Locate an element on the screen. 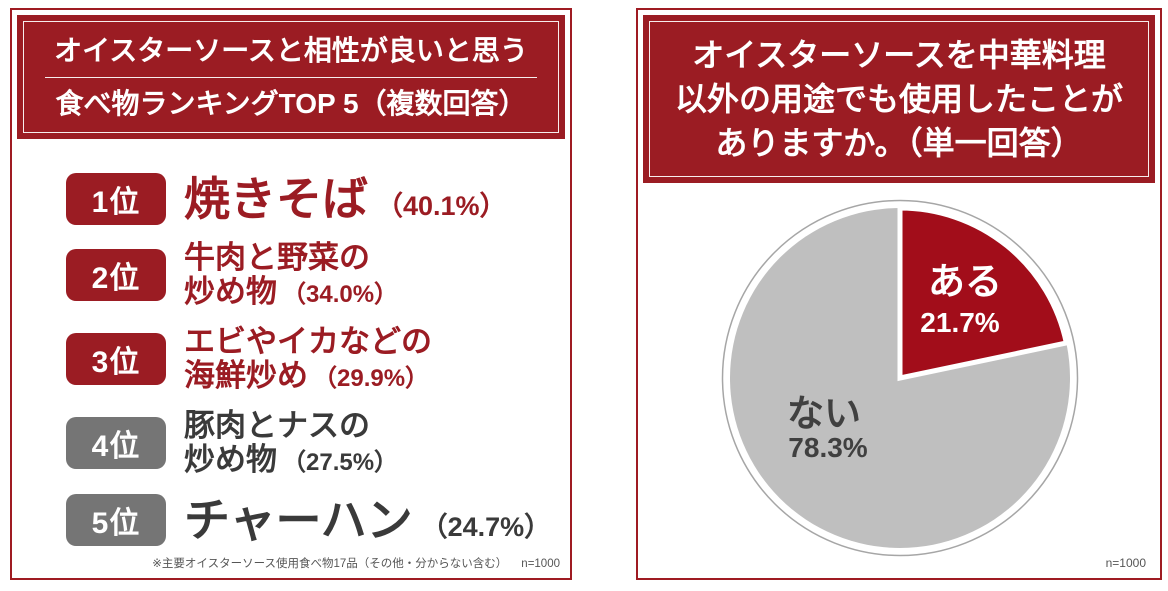 This screenshot has width=1168, height=591. pie-label-aru: ある is located at coordinates (965, 281).